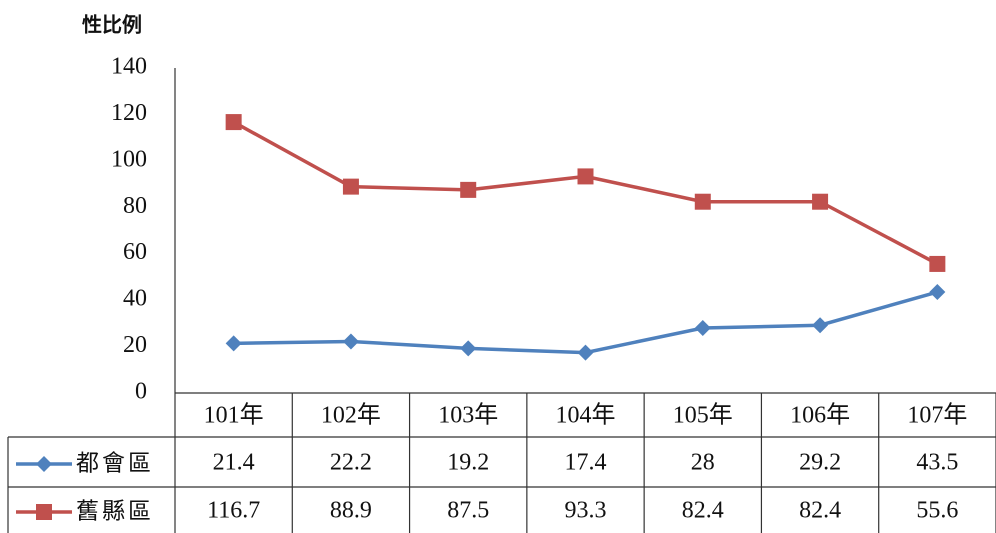 This screenshot has height=533, width=996. Describe the element at coordinates (112, 25) in the screenshot. I see `chart-title: 性比例` at that location.